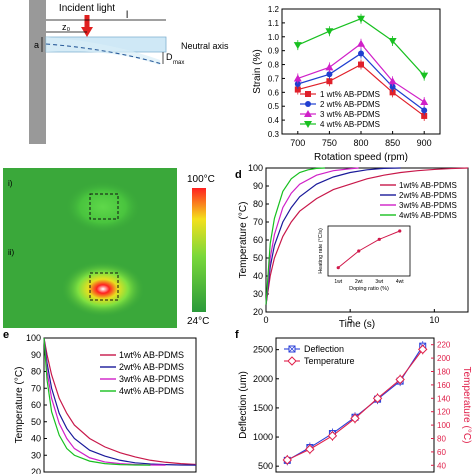 This screenshot has height=474, width=474. Describe the element at coordinates (274, 9) in the screenshot. I see `y-tick-label: 1.2` at that location.